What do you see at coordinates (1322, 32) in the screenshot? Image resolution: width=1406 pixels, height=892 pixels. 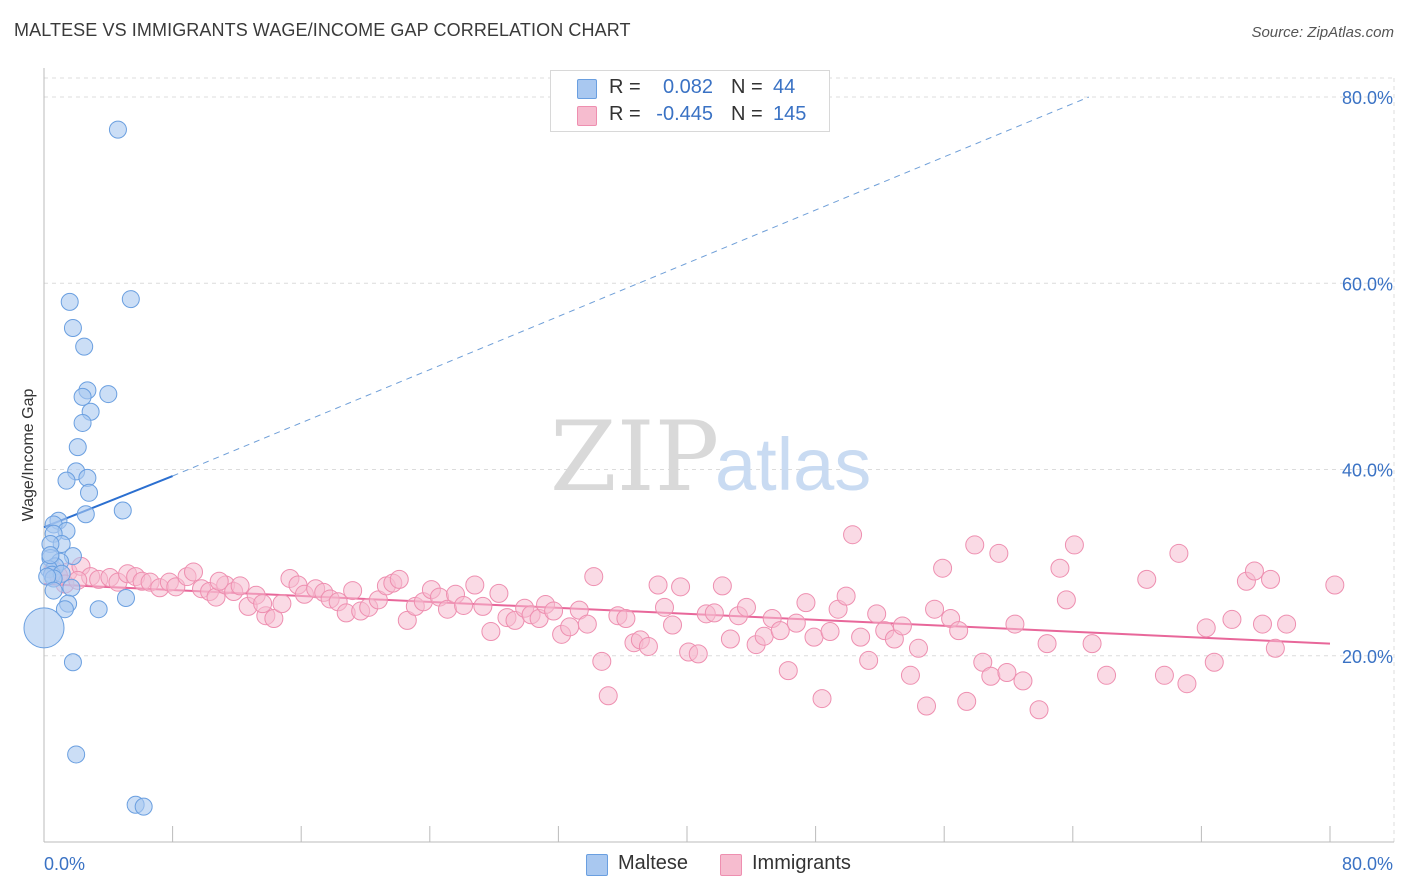 I see `source-label: Source: ZipAtlas.com` at bounding box center [1322, 32].